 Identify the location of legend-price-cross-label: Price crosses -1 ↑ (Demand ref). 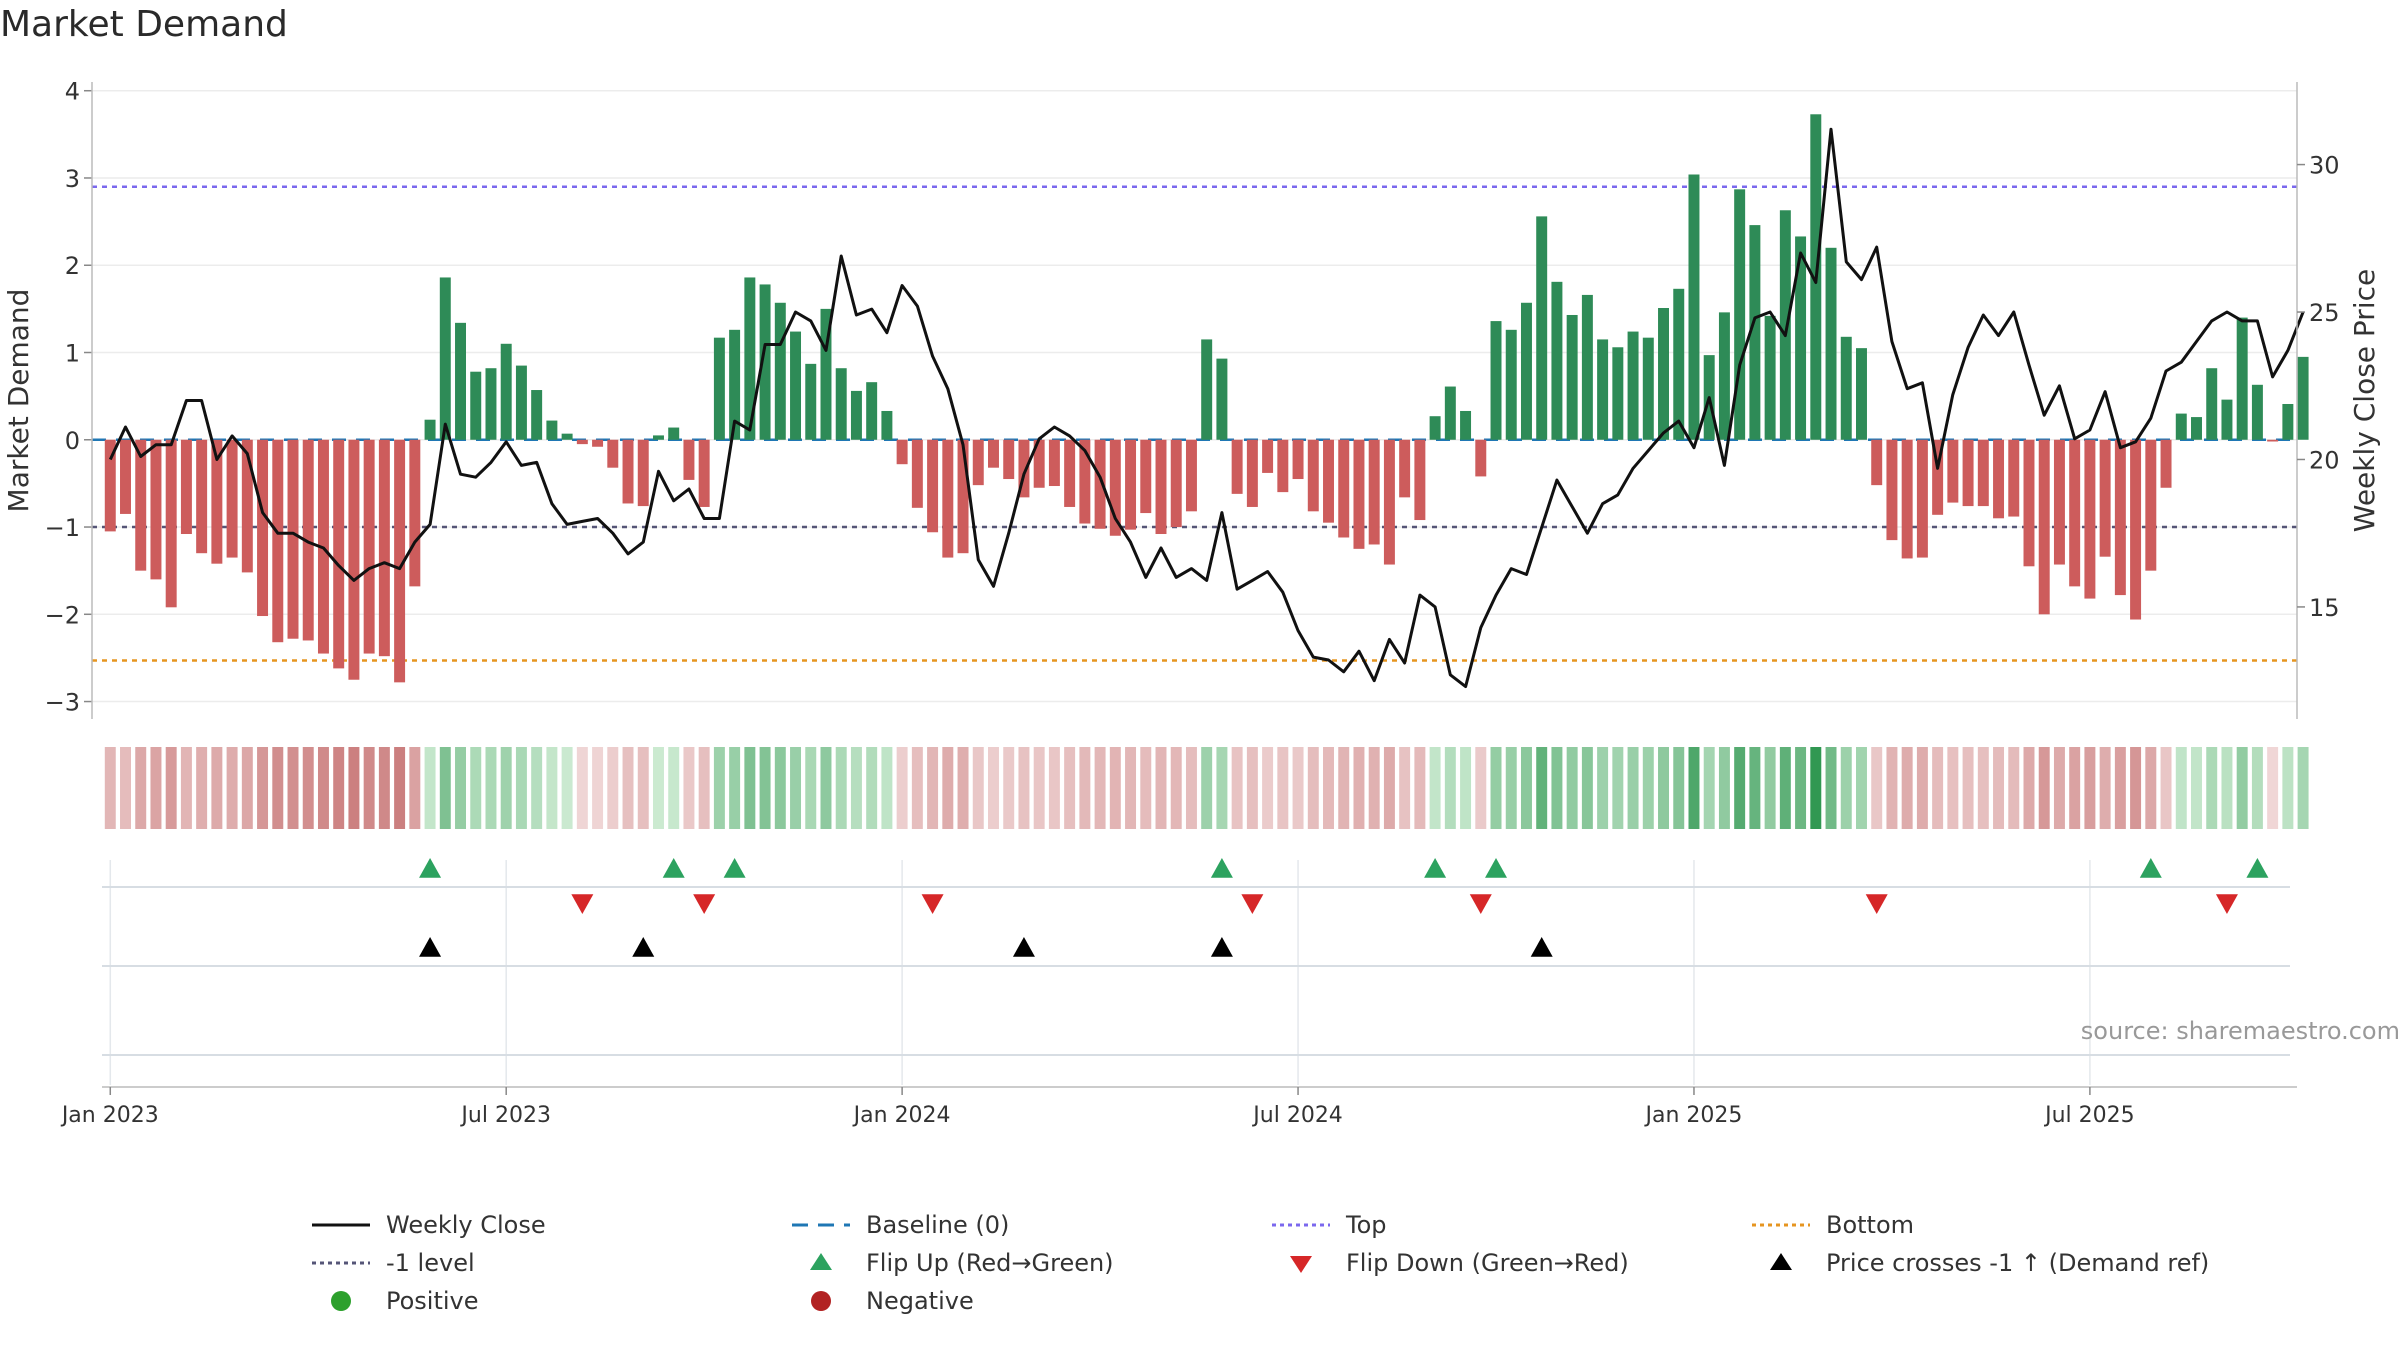
(2018, 1263).